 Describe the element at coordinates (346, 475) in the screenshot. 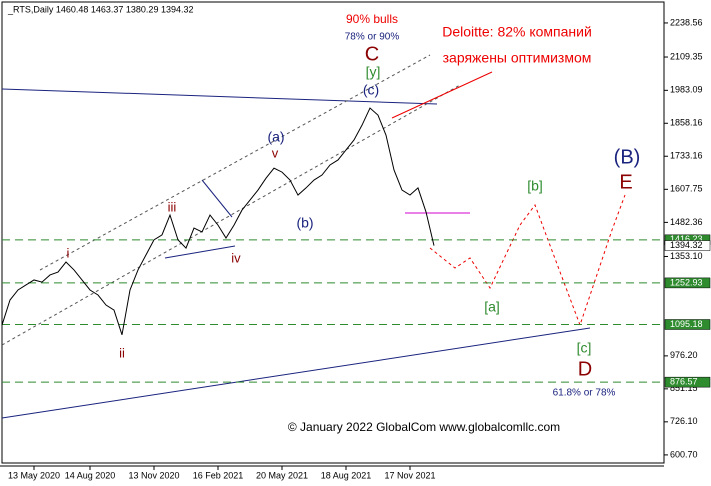

I see `x-tick-label: 18 Aug 2021` at that location.